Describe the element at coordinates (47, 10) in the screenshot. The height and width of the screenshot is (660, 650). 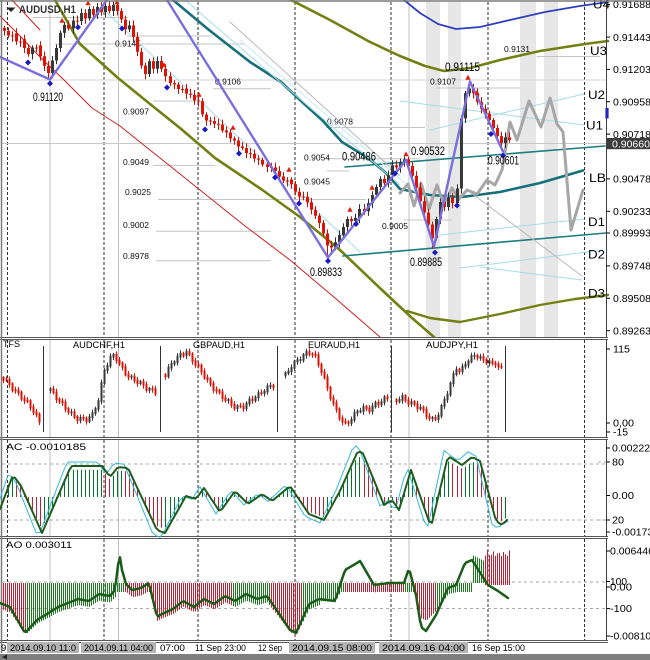
I see `svg-text: AUDUSD,H1` at that location.